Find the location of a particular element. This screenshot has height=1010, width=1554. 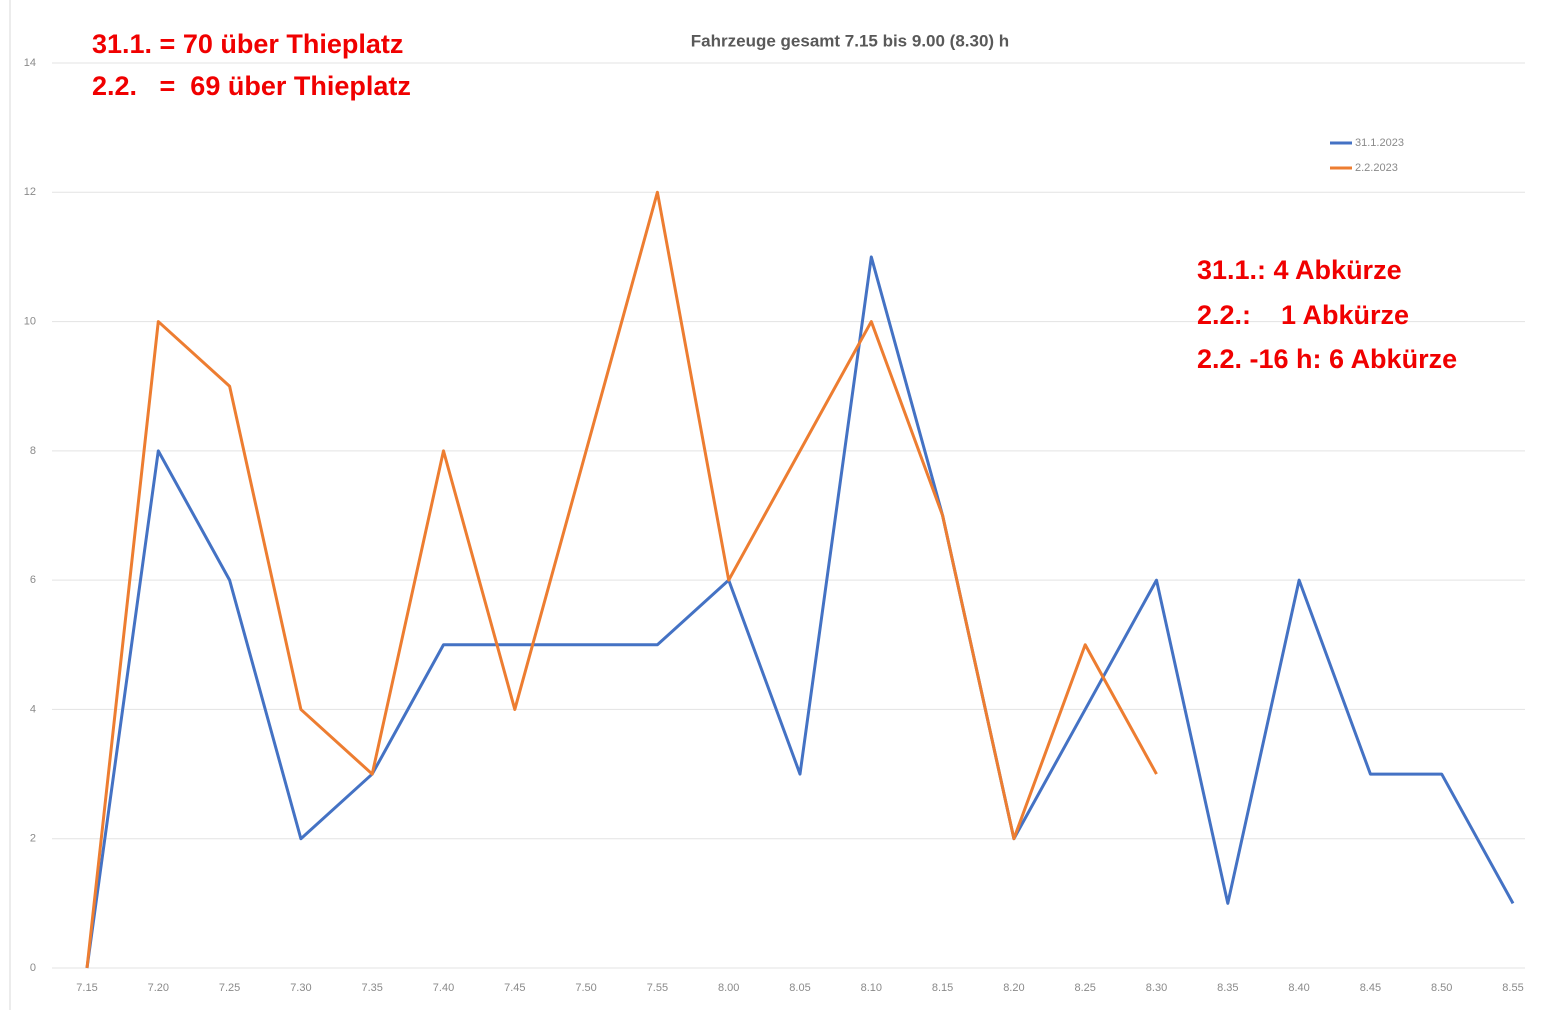

y-tick-label: 0 is located at coordinates (33, 968).